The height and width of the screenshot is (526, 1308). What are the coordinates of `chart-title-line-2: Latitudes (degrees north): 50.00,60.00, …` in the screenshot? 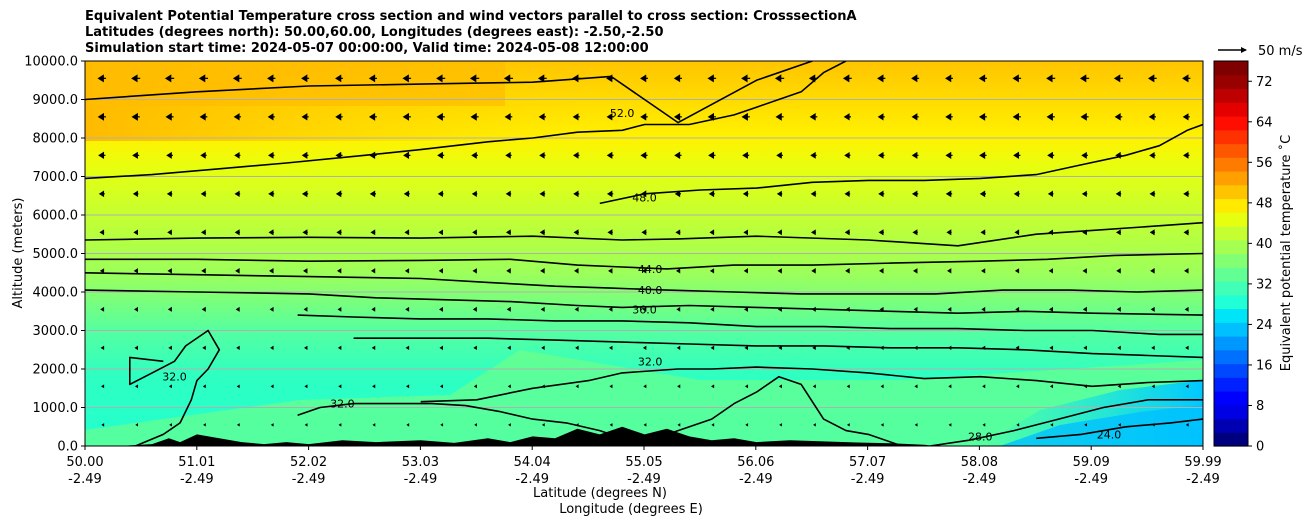 It's located at (374, 32).